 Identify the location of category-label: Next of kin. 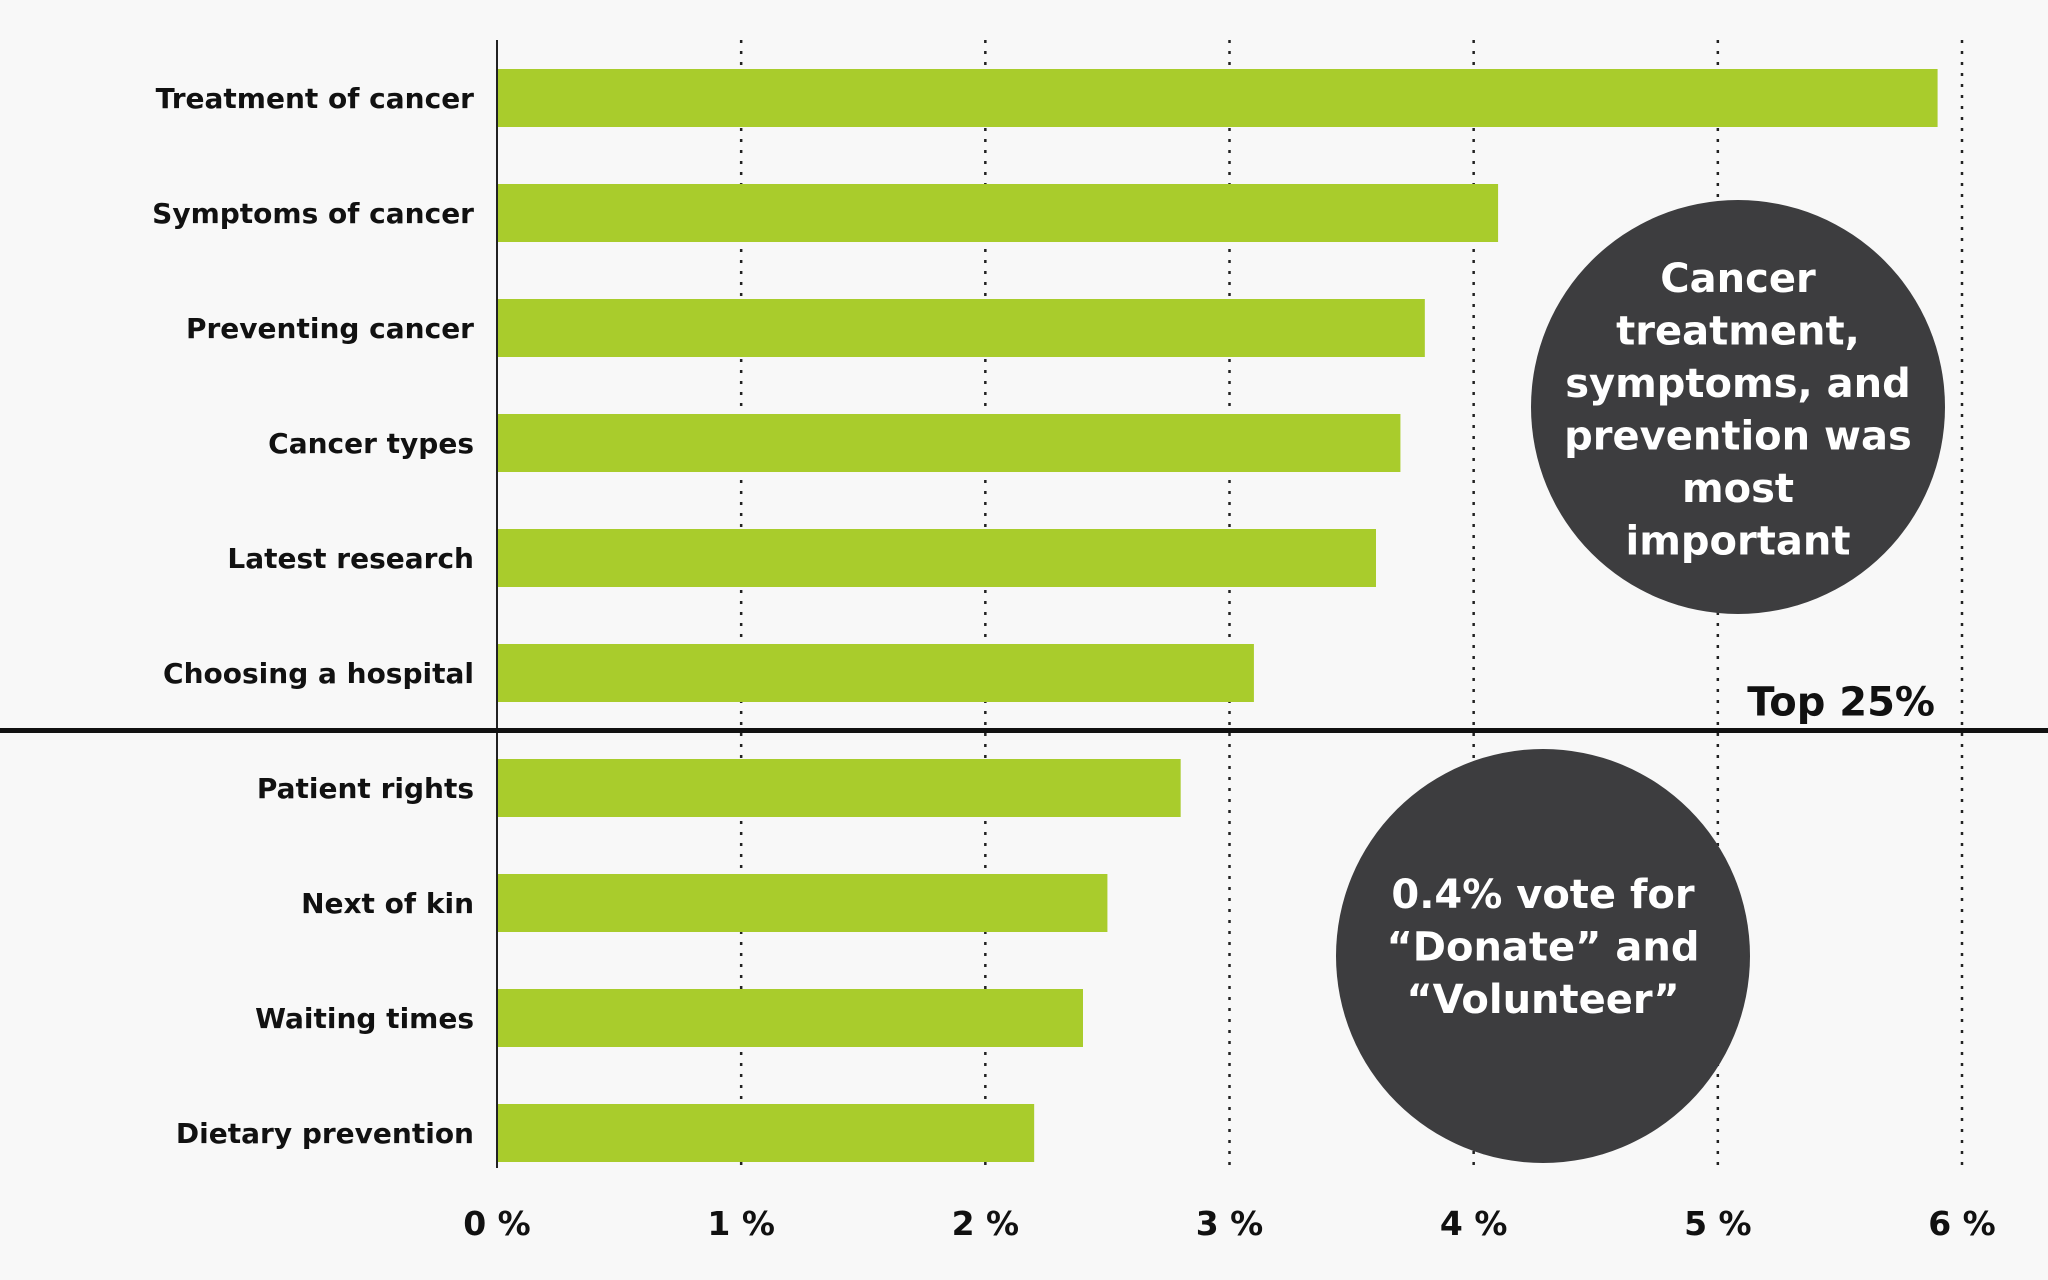
(387, 903).